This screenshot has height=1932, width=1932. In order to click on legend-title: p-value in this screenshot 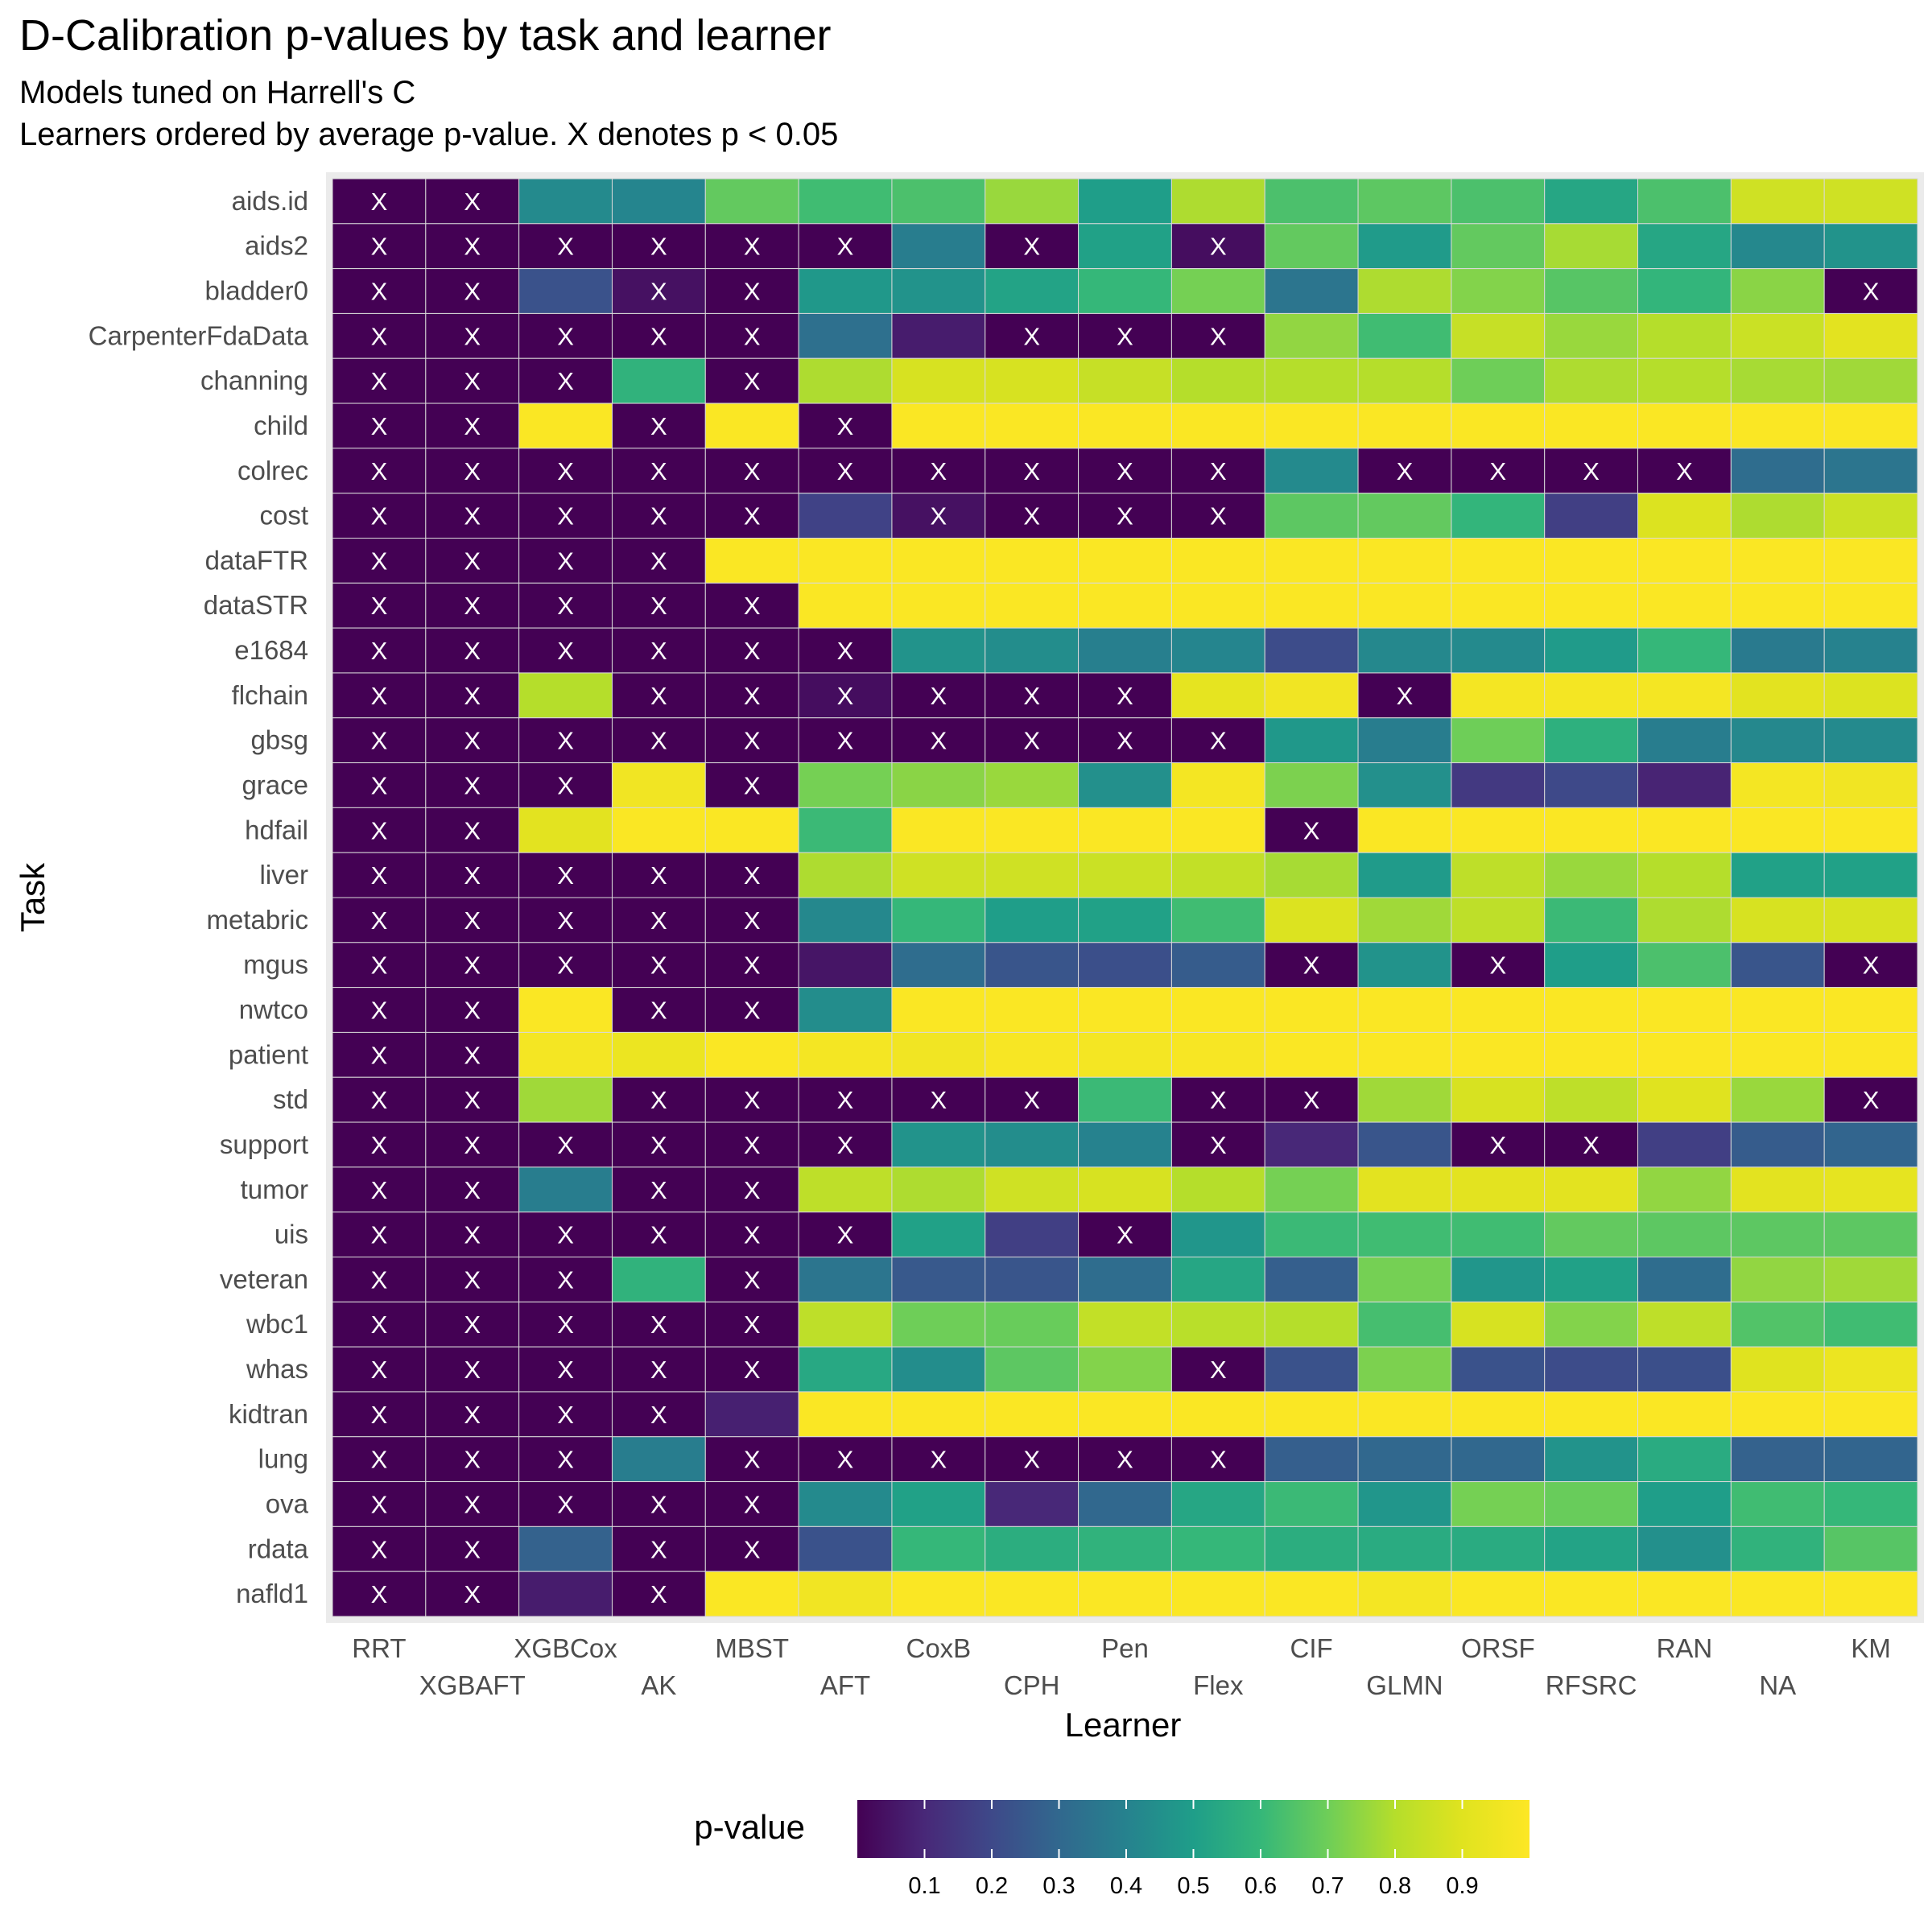, I will do `click(749, 1827)`.